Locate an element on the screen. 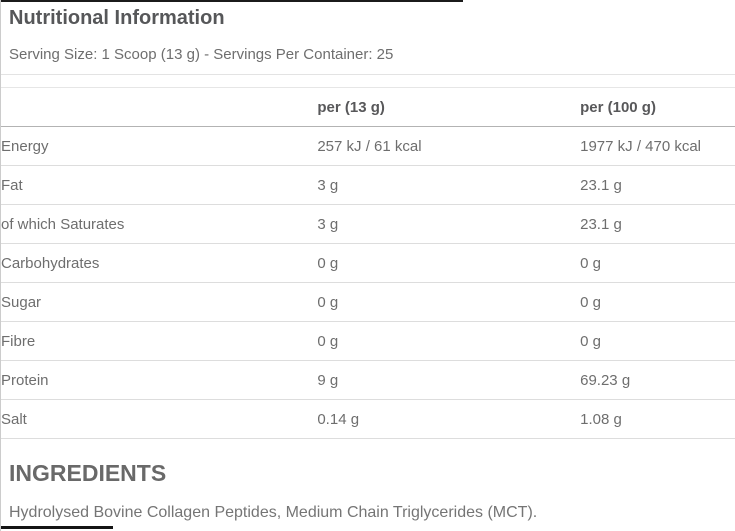  per-serving-value: 9 g is located at coordinates (449, 380).